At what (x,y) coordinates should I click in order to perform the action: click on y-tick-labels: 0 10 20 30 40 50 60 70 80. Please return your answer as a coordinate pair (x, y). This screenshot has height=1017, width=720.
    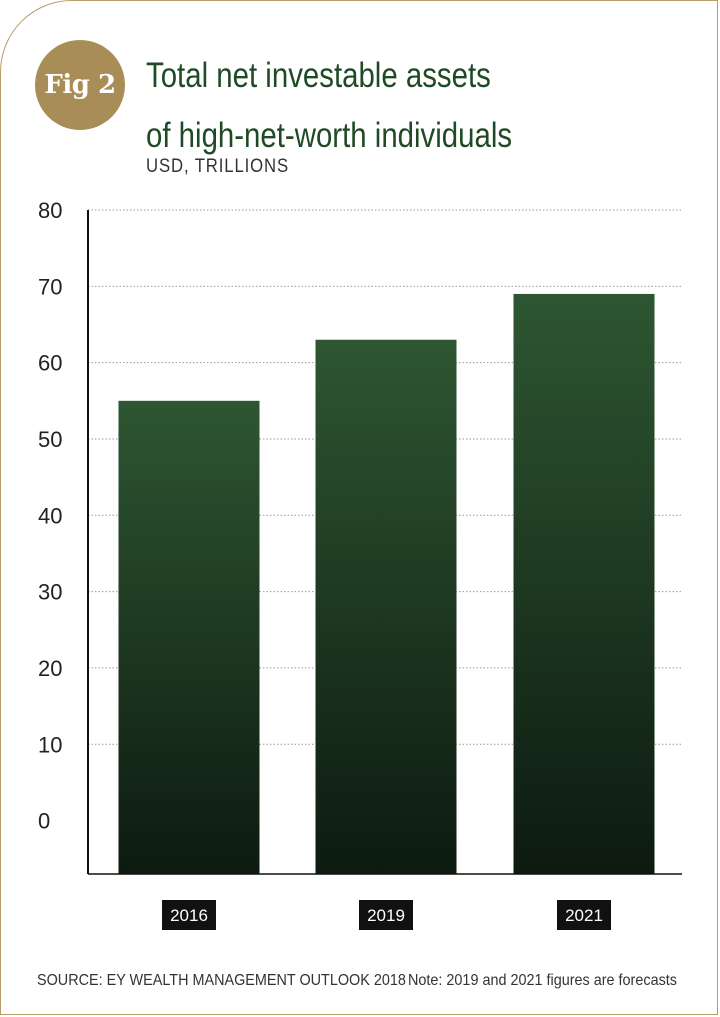
    Looking at the image, I should click on (50, 516).